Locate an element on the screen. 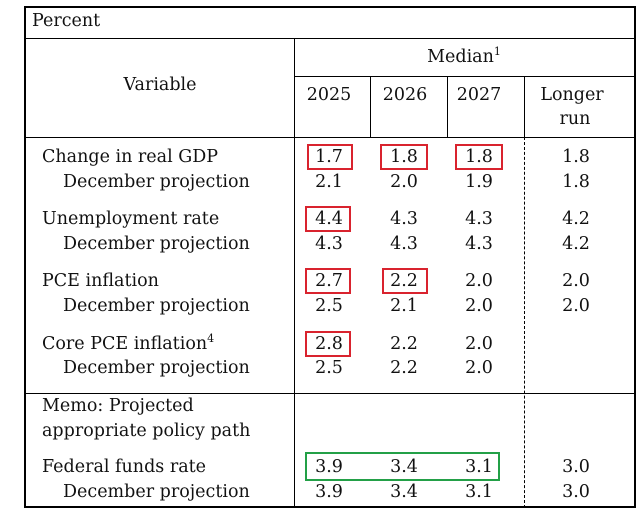 This screenshot has width=638, height=511. year-2026: 2026 is located at coordinates (405, 95).